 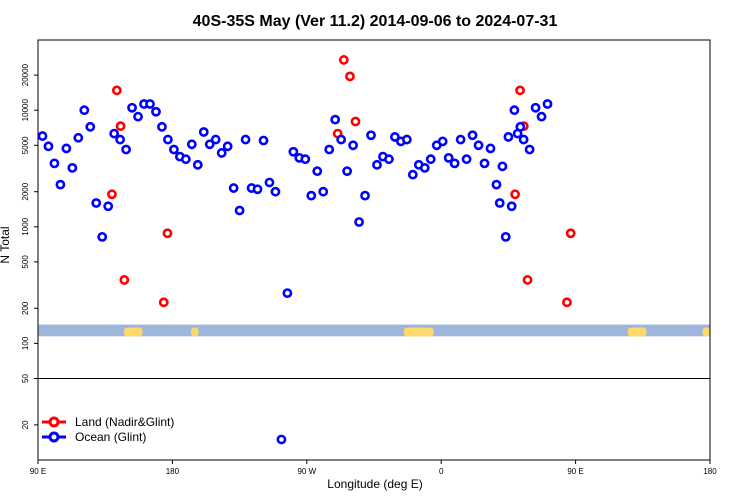 What do you see at coordinates (25, 145) in the screenshot?
I see `y-tick-label: 5000` at bounding box center [25, 145].